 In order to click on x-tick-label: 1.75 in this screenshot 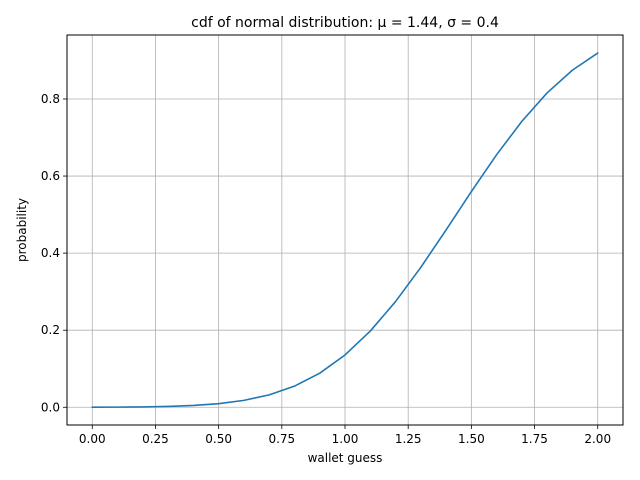, I will do `click(534, 439)`.